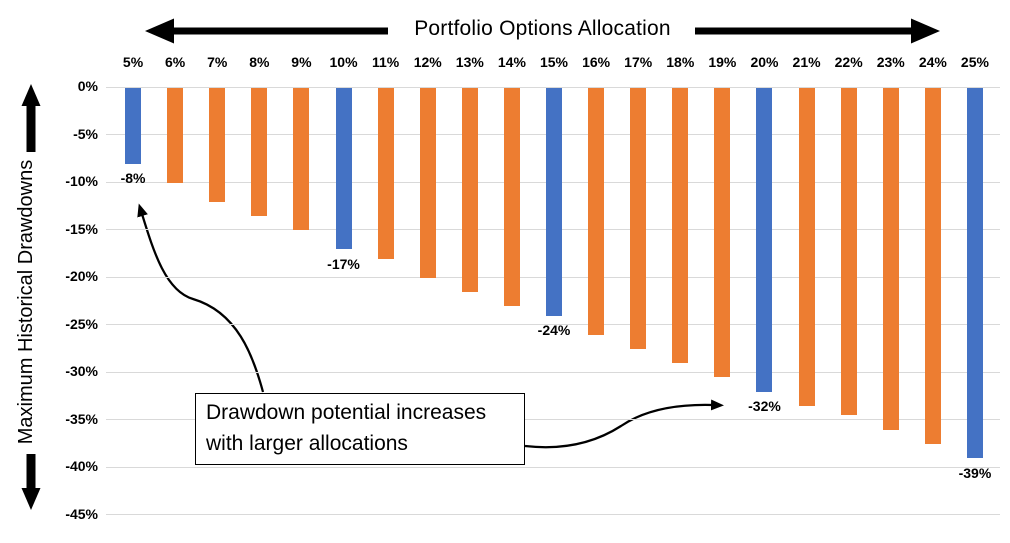  I want to click on gridline-minus-40pct, so click(553, 467).